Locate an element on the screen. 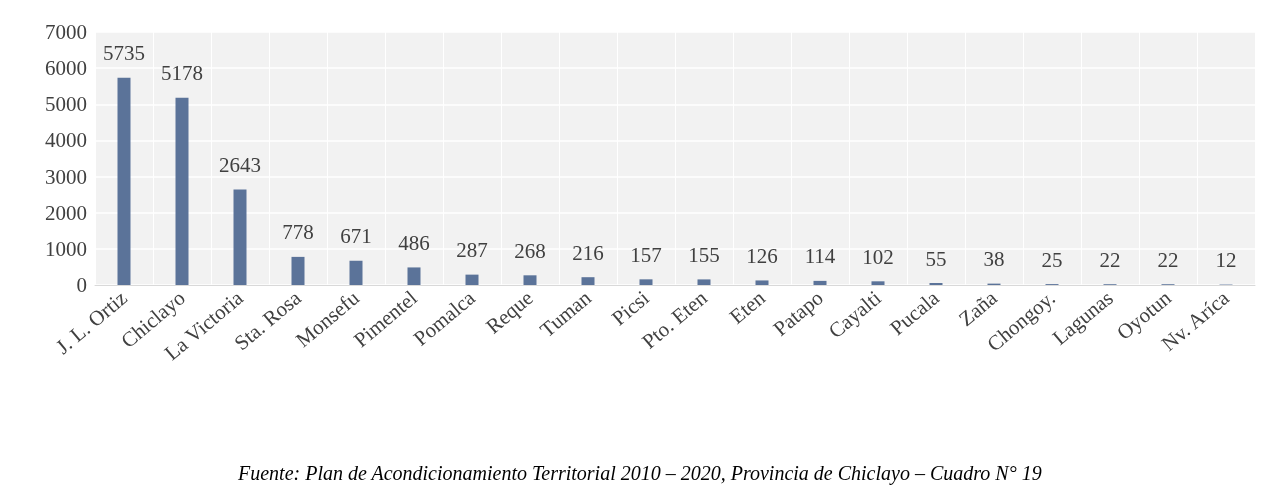  data-label: 157 is located at coordinates (646, 254).